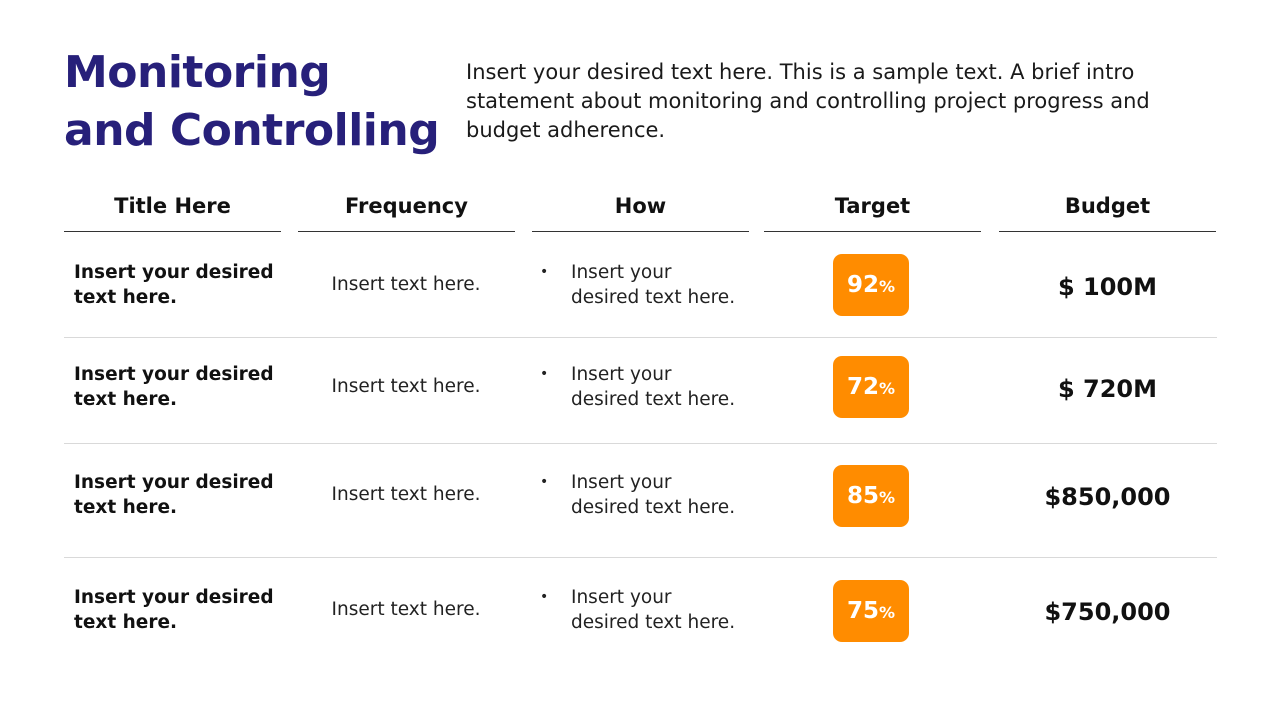 The width and height of the screenshot is (1280, 720). I want to click on target-badge: 75%, so click(871, 611).